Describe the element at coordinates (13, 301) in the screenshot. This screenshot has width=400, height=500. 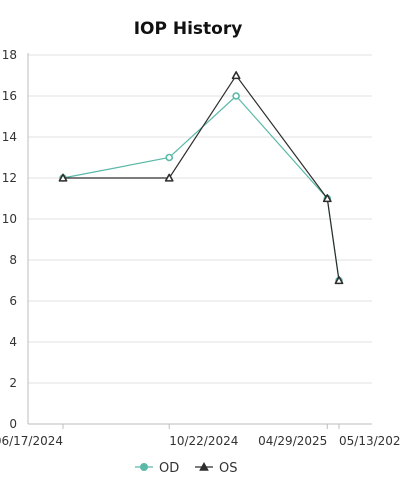
I see `y-tick-label: 6` at that location.